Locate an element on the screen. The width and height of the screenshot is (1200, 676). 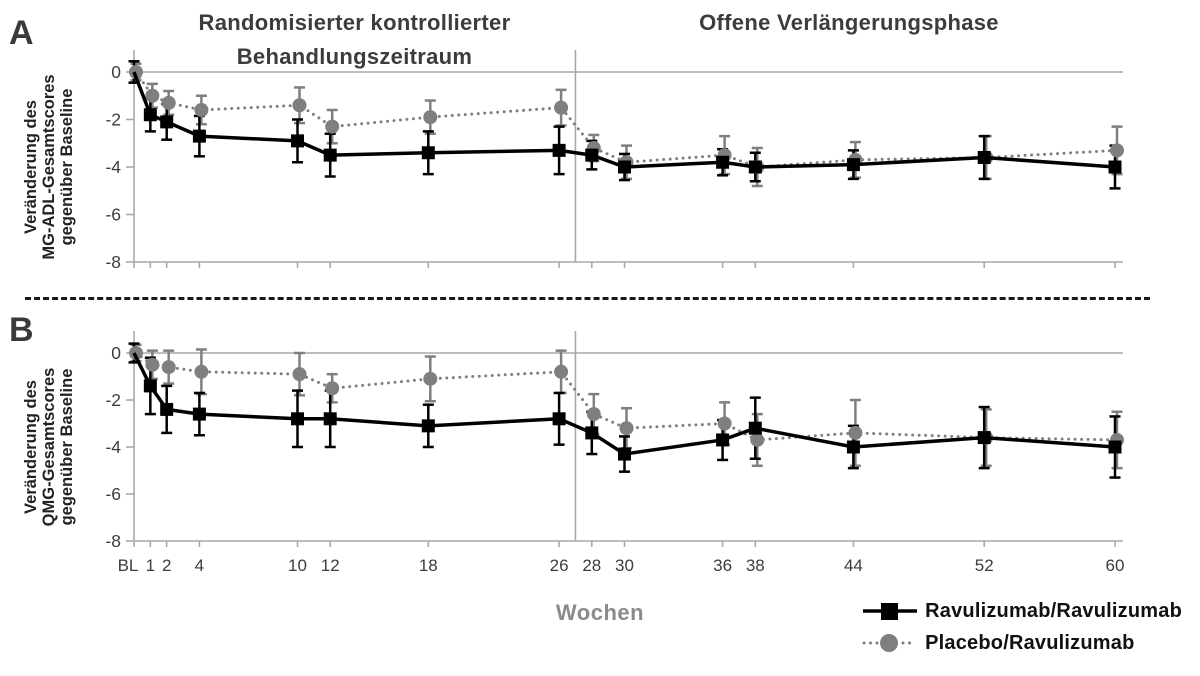
panel-divider-dashed-line is located at coordinates (587, 298).